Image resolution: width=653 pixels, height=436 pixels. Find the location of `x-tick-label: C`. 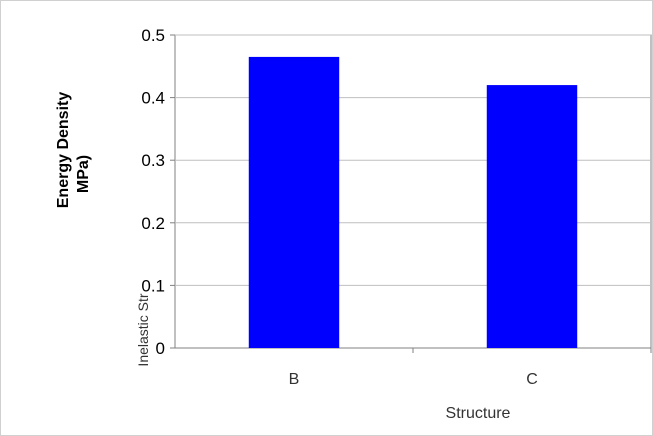

x-tick-label: C is located at coordinates (532, 379).